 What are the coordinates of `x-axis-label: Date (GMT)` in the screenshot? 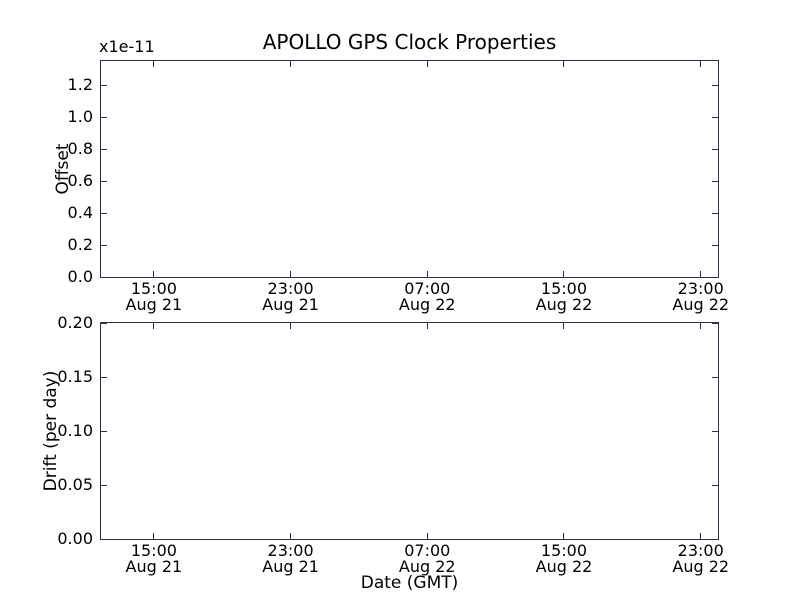 It's located at (409, 583).